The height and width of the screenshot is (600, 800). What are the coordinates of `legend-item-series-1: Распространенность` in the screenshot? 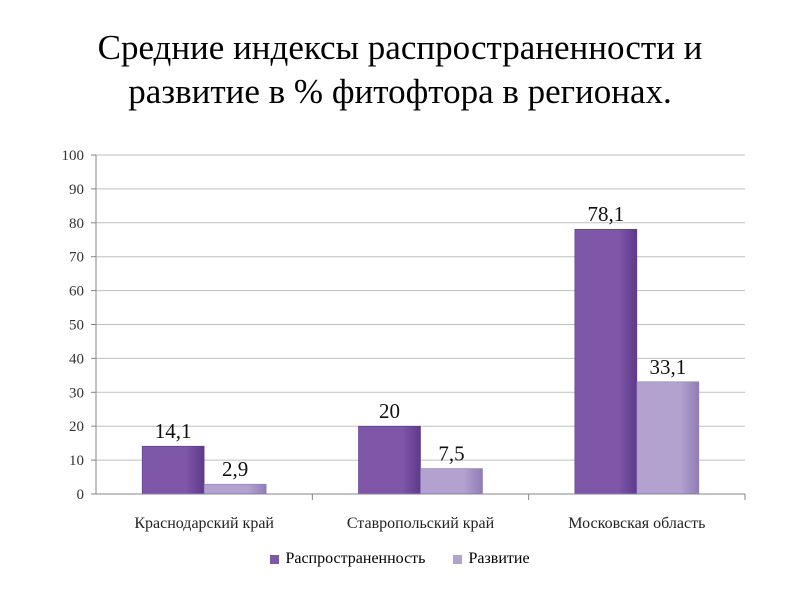 It's located at (347, 559).